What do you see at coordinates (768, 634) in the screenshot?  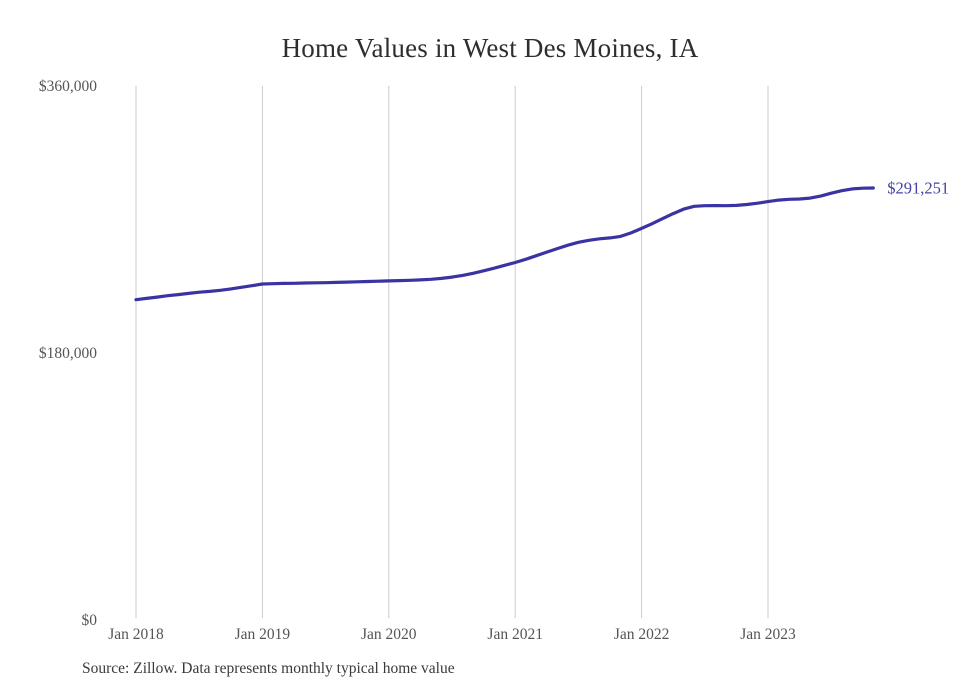 I see `x-tick-label: Jan 2023` at bounding box center [768, 634].